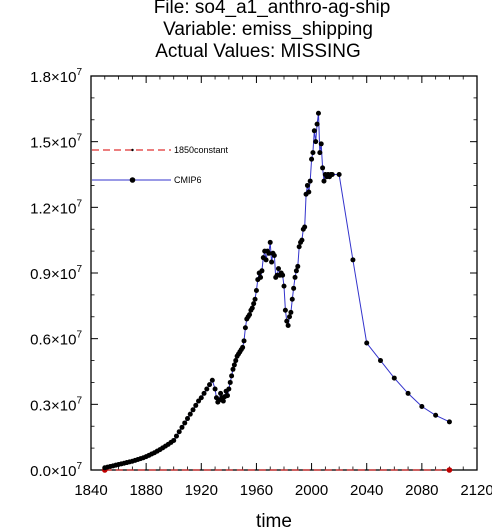 The image size is (492, 530). I want to click on x-tick-label: 1880, so click(145, 490).